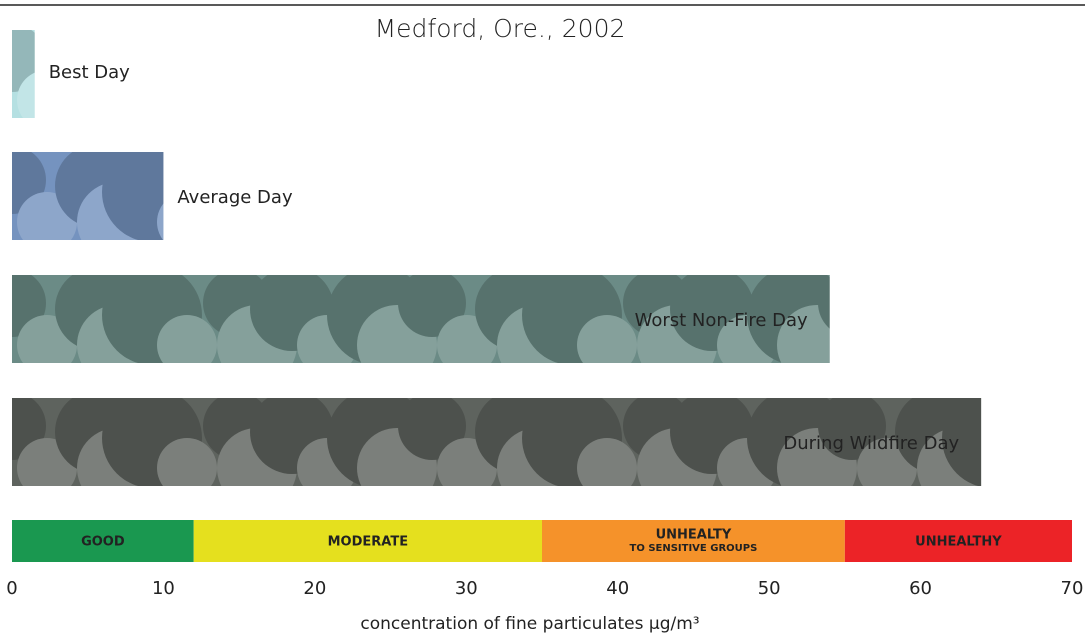 The image size is (1085, 639). I want to click on chart-title: Medford, Ore., 2002, so click(500, 28).